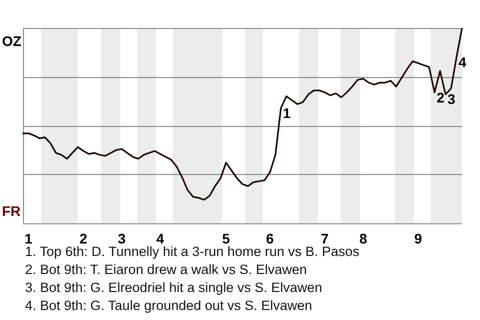 The image size is (480, 320). What do you see at coordinates (440, 97) in the screenshot?
I see `annotation: 2` at bounding box center [440, 97].